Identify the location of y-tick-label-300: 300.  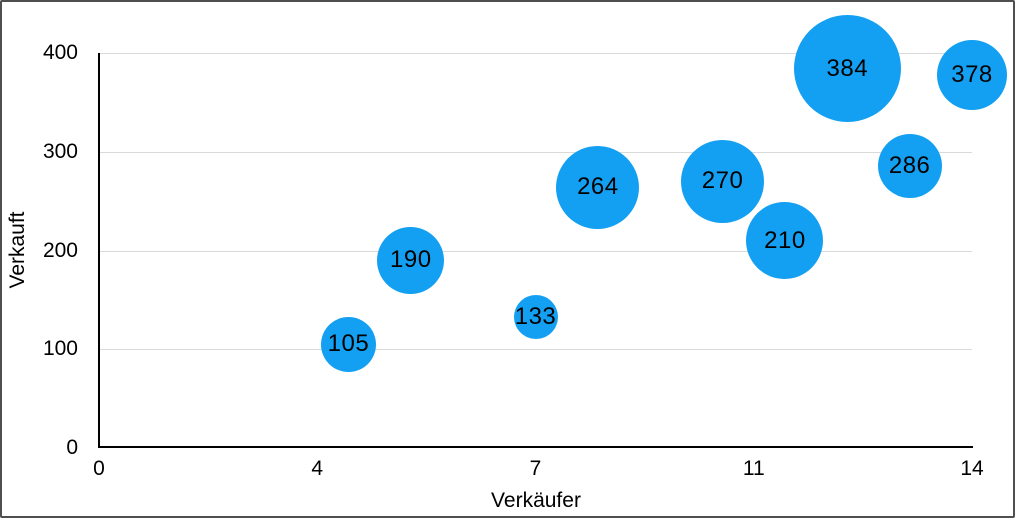
(60, 151).